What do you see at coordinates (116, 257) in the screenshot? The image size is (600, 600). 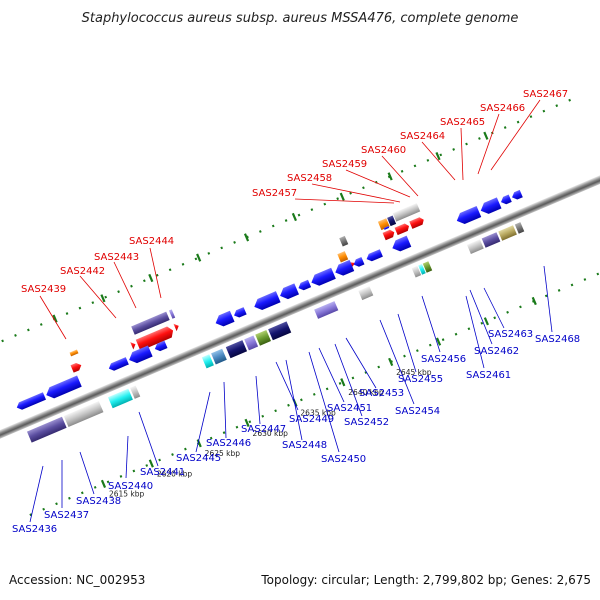 I see `gene-label-sas2443: SAS2443` at bounding box center [116, 257].